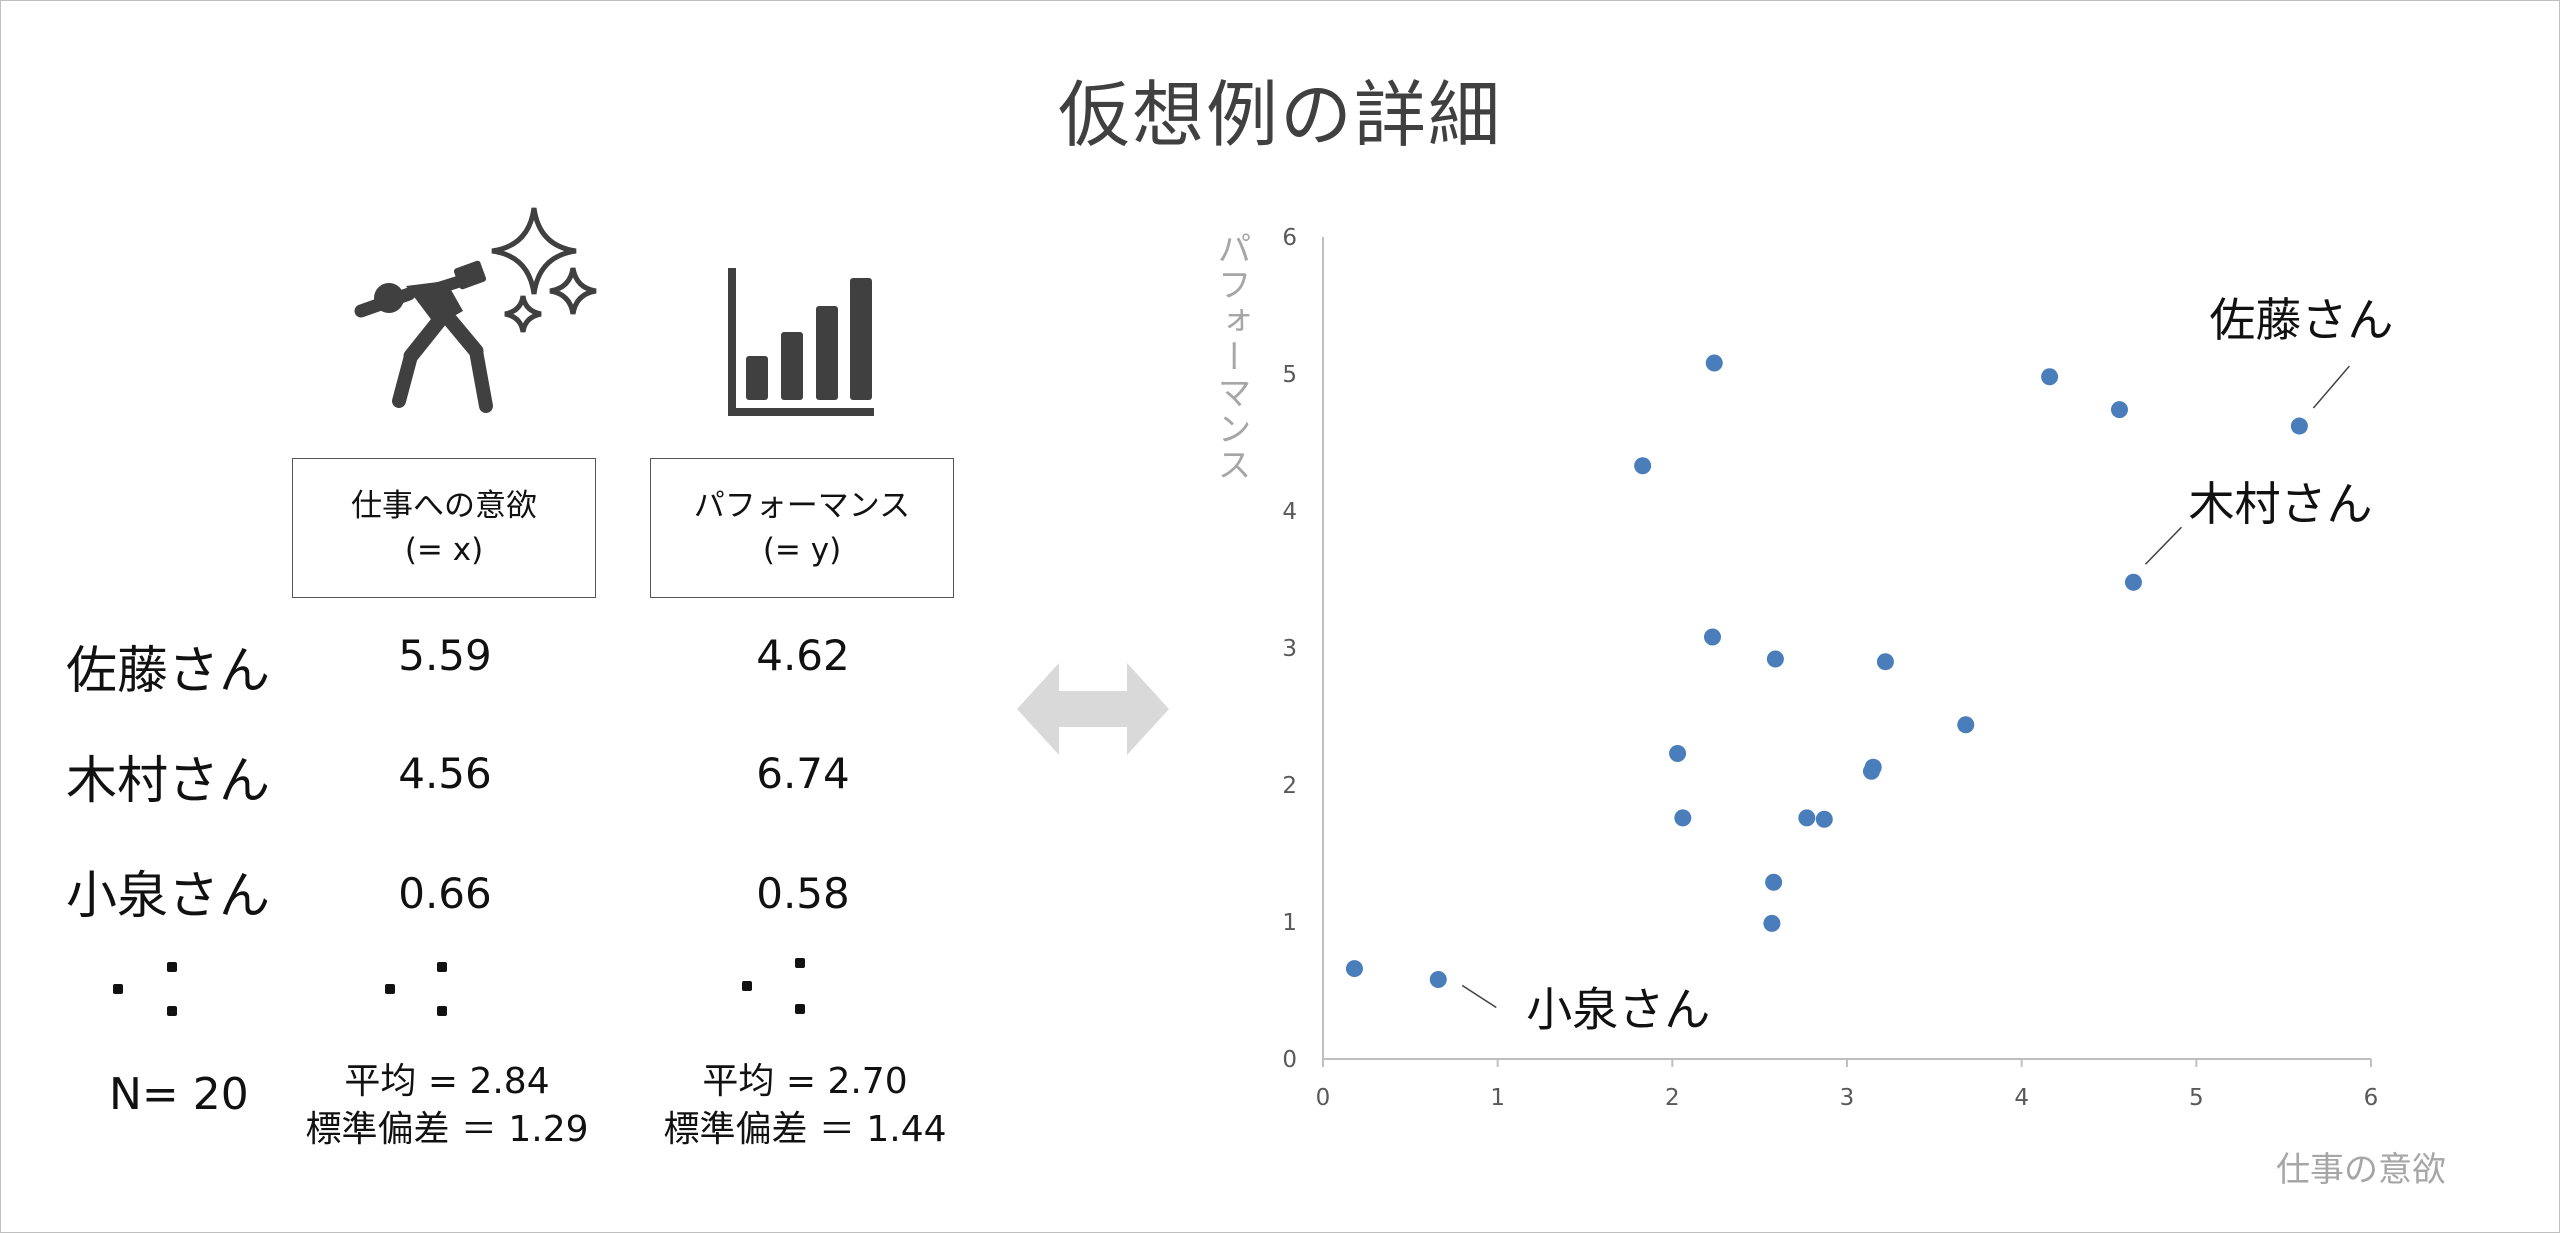 This screenshot has height=1233, width=2560. What do you see at coordinates (1289, 923) in the screenshot?
I see `y-tick-label: 1` at bounding box center [1289, 923].